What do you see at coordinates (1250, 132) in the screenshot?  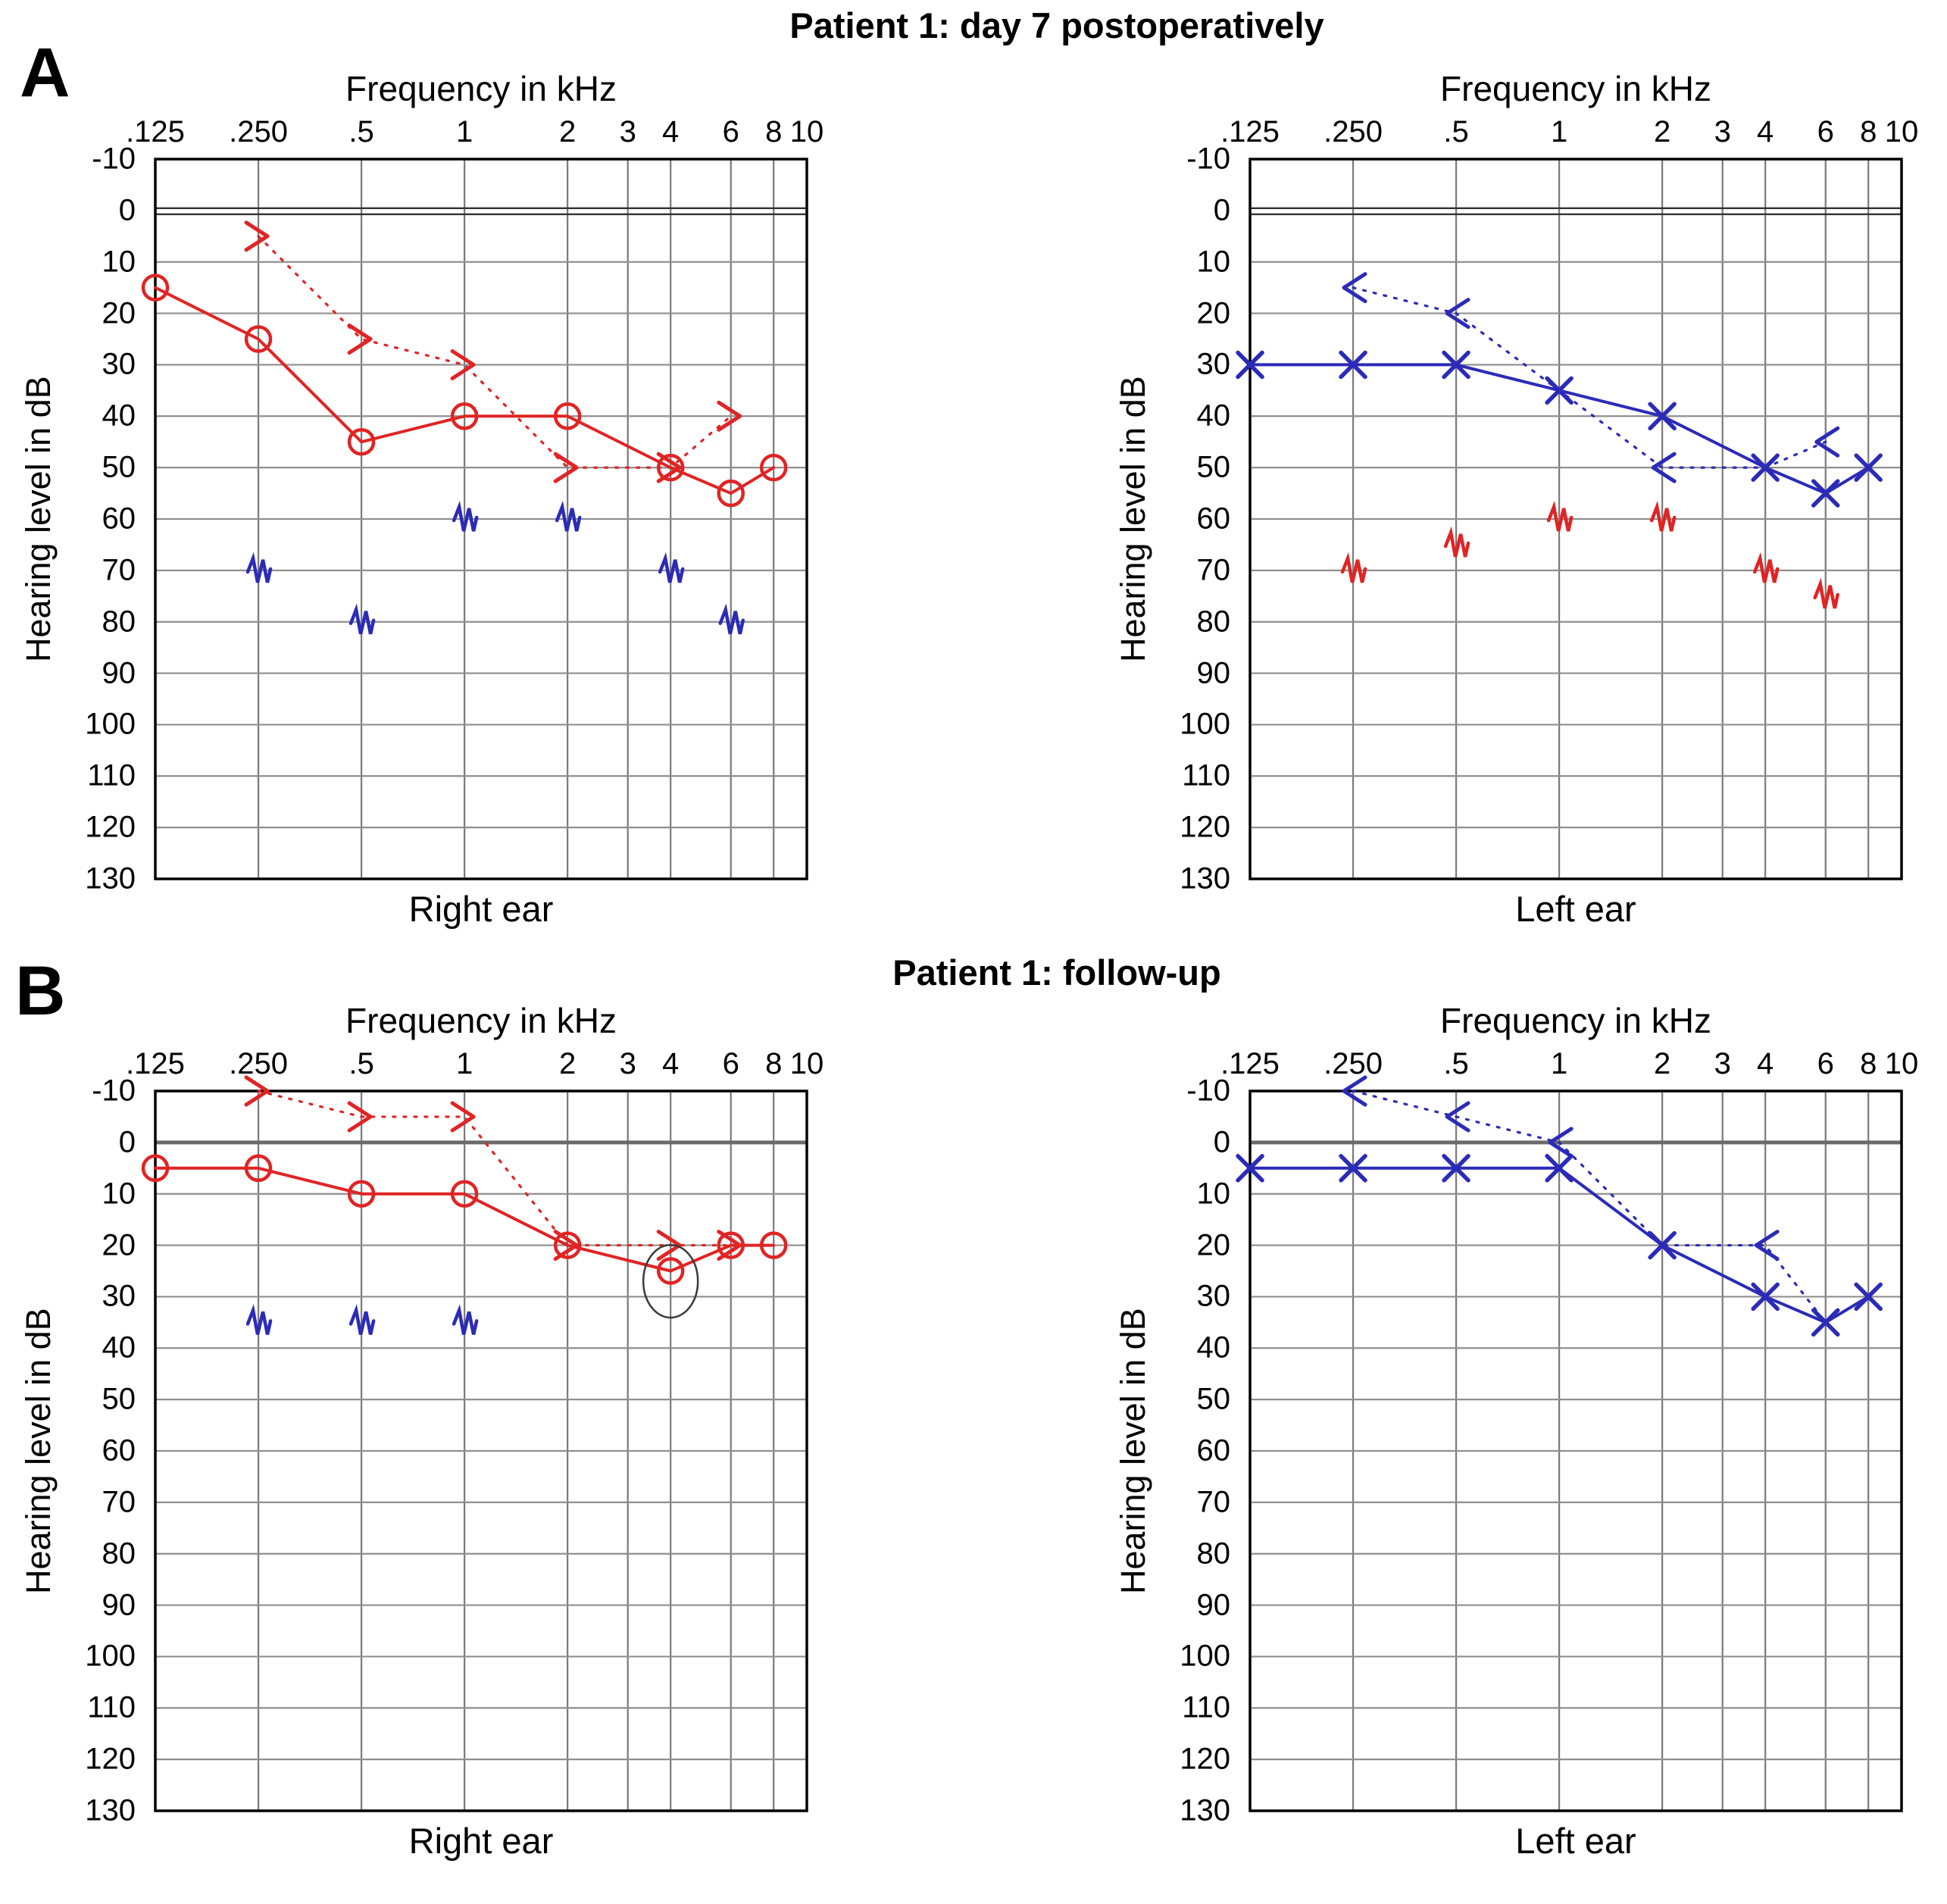 I see `x-tick-label: .125` at bounding box center [1250, 132].